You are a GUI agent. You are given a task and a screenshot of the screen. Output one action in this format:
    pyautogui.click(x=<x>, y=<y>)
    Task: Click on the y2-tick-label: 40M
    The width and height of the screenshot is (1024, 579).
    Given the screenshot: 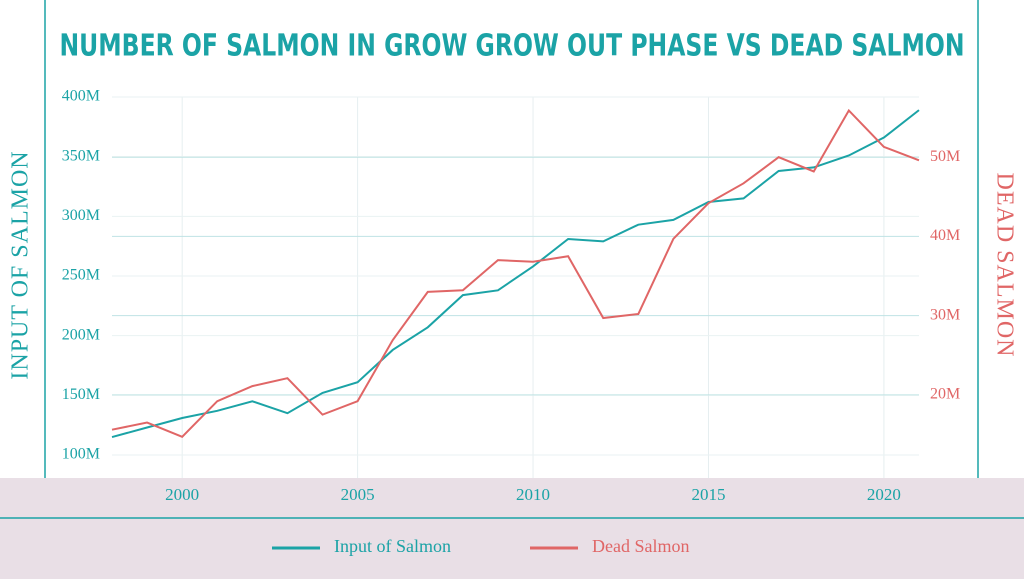 What is the action you would take?
    pyautogui.click(x=945, y=235)
    